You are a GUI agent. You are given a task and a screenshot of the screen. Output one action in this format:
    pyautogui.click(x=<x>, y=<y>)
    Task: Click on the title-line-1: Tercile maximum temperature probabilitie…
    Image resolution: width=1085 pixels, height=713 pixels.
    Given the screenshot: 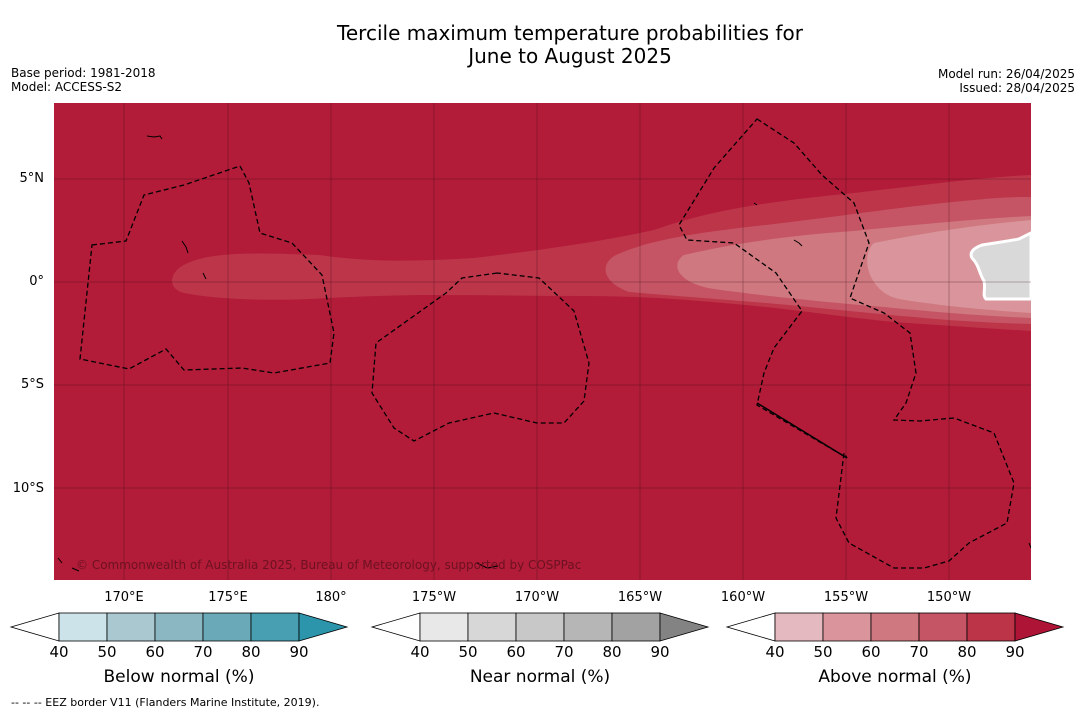 What is the action you would take?
    pyautogui.click(x=570, y=33)
    